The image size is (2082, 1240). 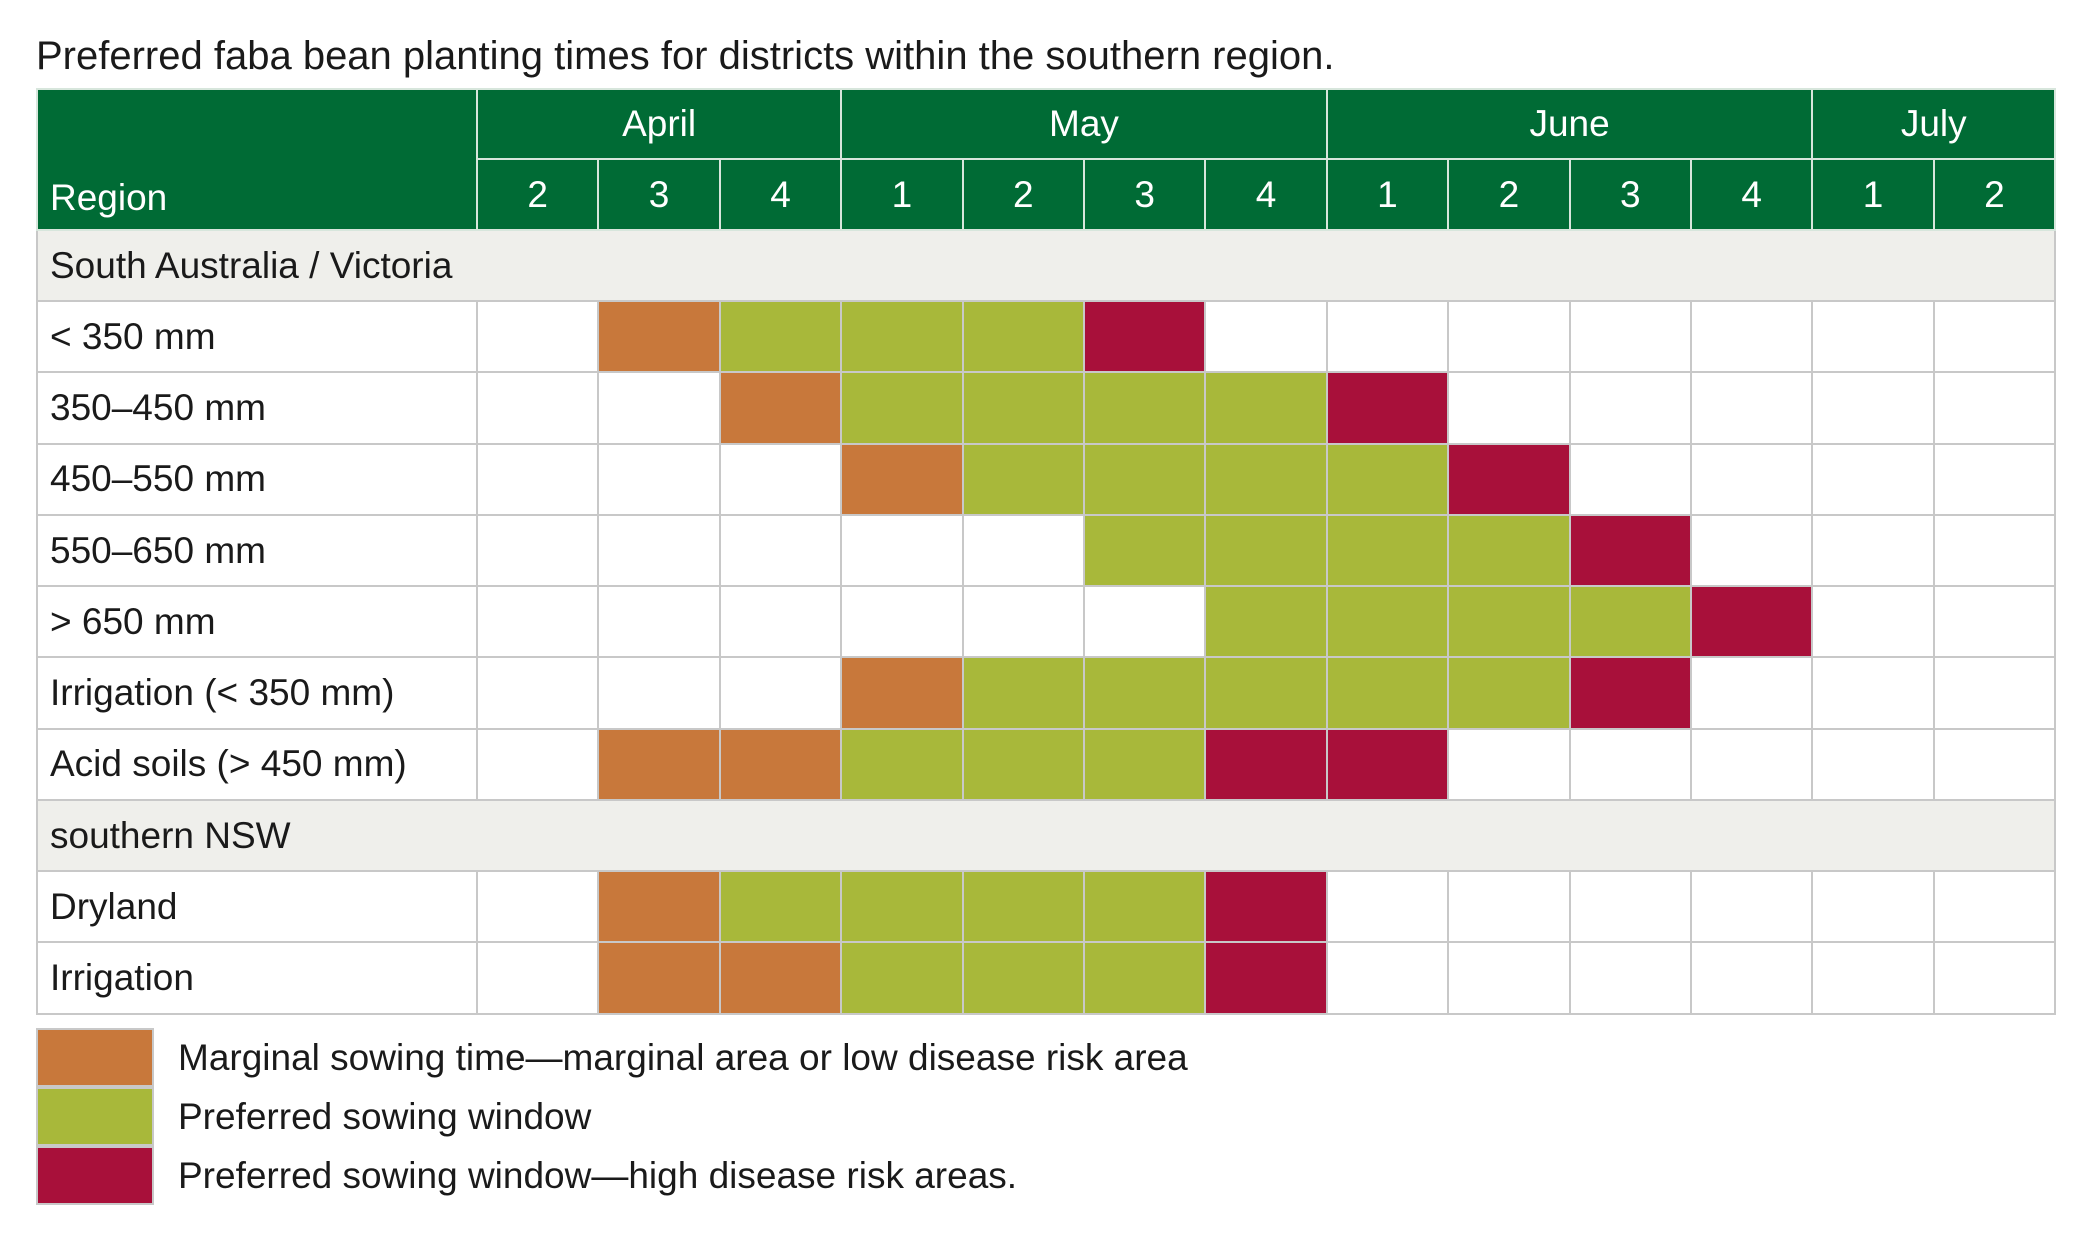 I want to click on row-label: 550–650 mm, so click(x=257, y=550).